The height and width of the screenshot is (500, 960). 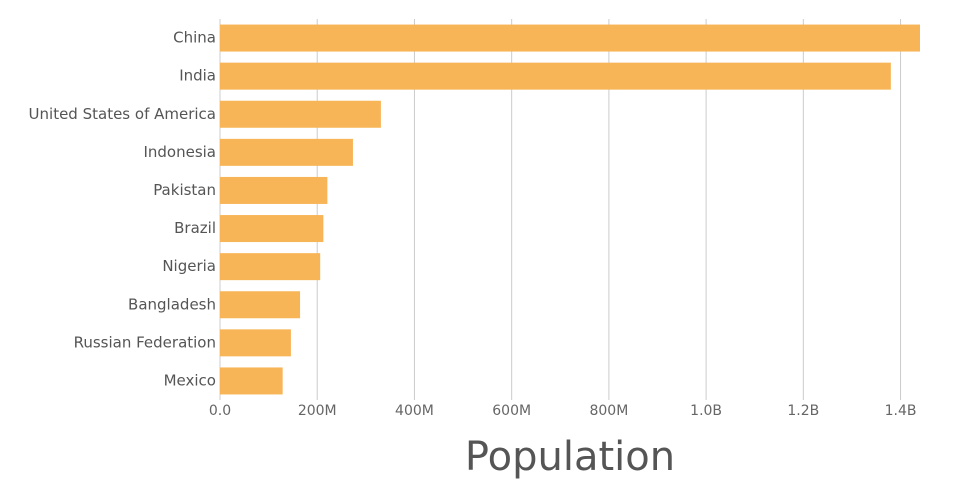 I want to click on category-label: Brazil, so click(x=195, y=228).